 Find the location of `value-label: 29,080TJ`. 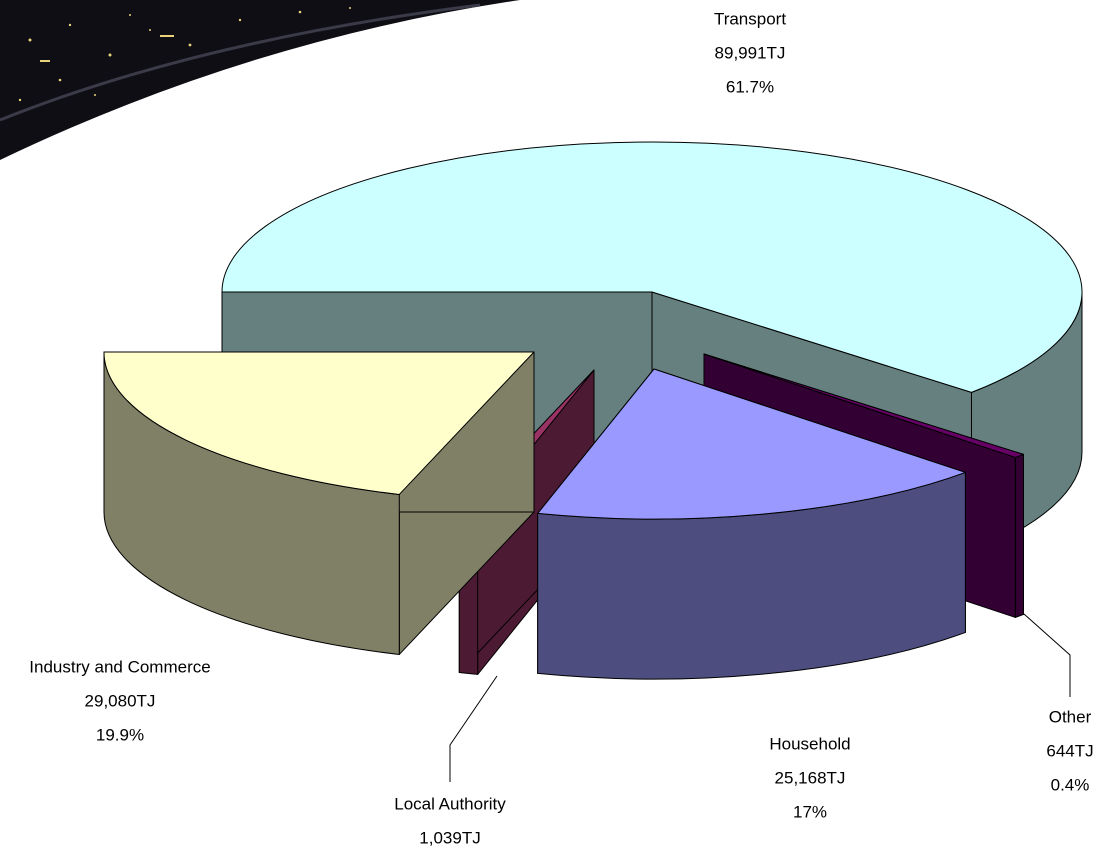

value-label: 29,080TJ is located at coordinates (120, 700).